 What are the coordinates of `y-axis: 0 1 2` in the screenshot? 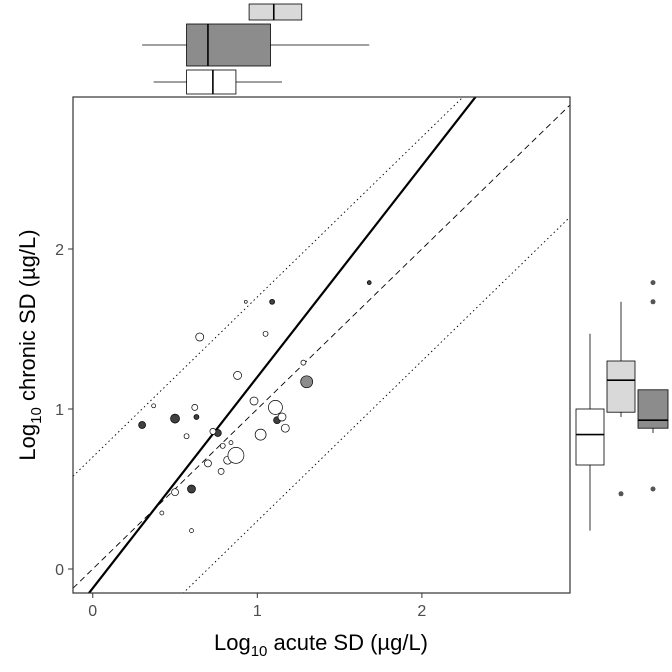 It's located at (64, 410).